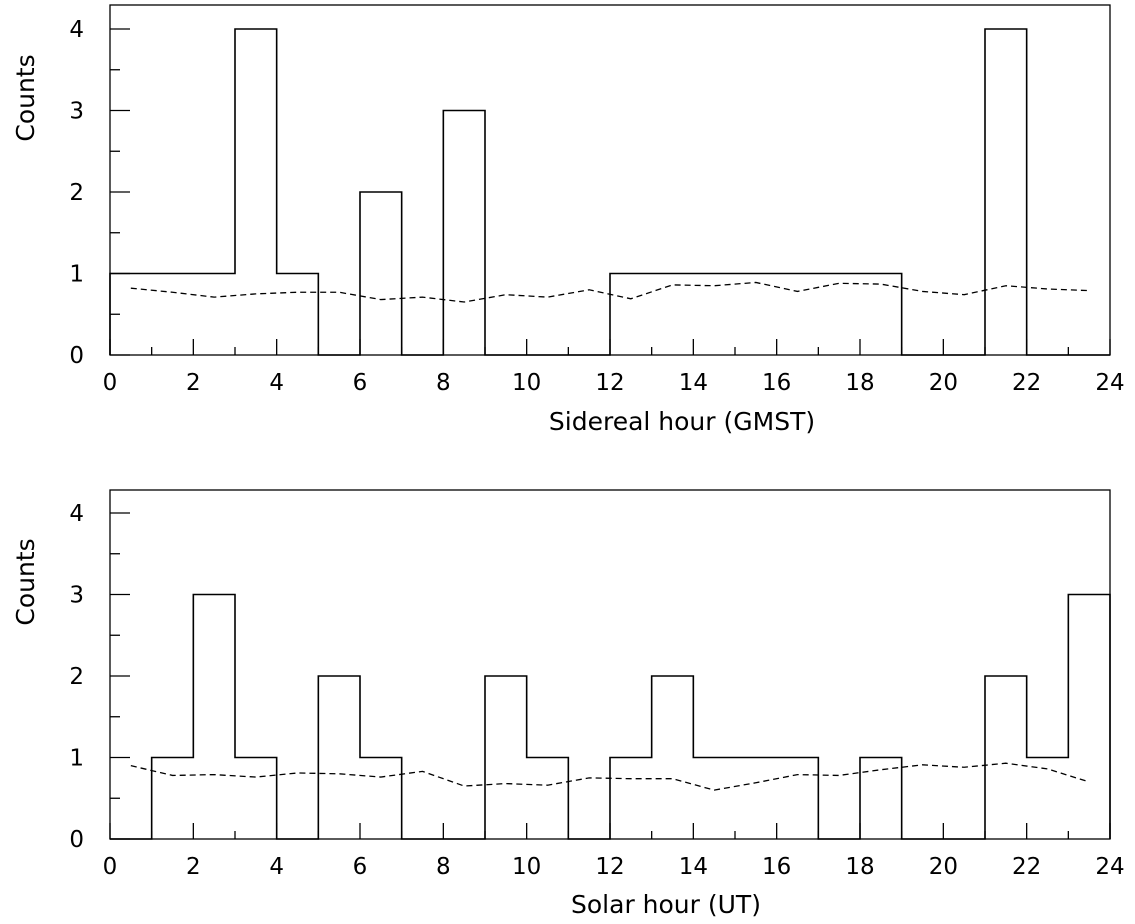  What do you see at coordinates (666, 904) in the screenshot?
I see `x-axis-label: Solar hour (UT)` at bounding box center [666, 904].